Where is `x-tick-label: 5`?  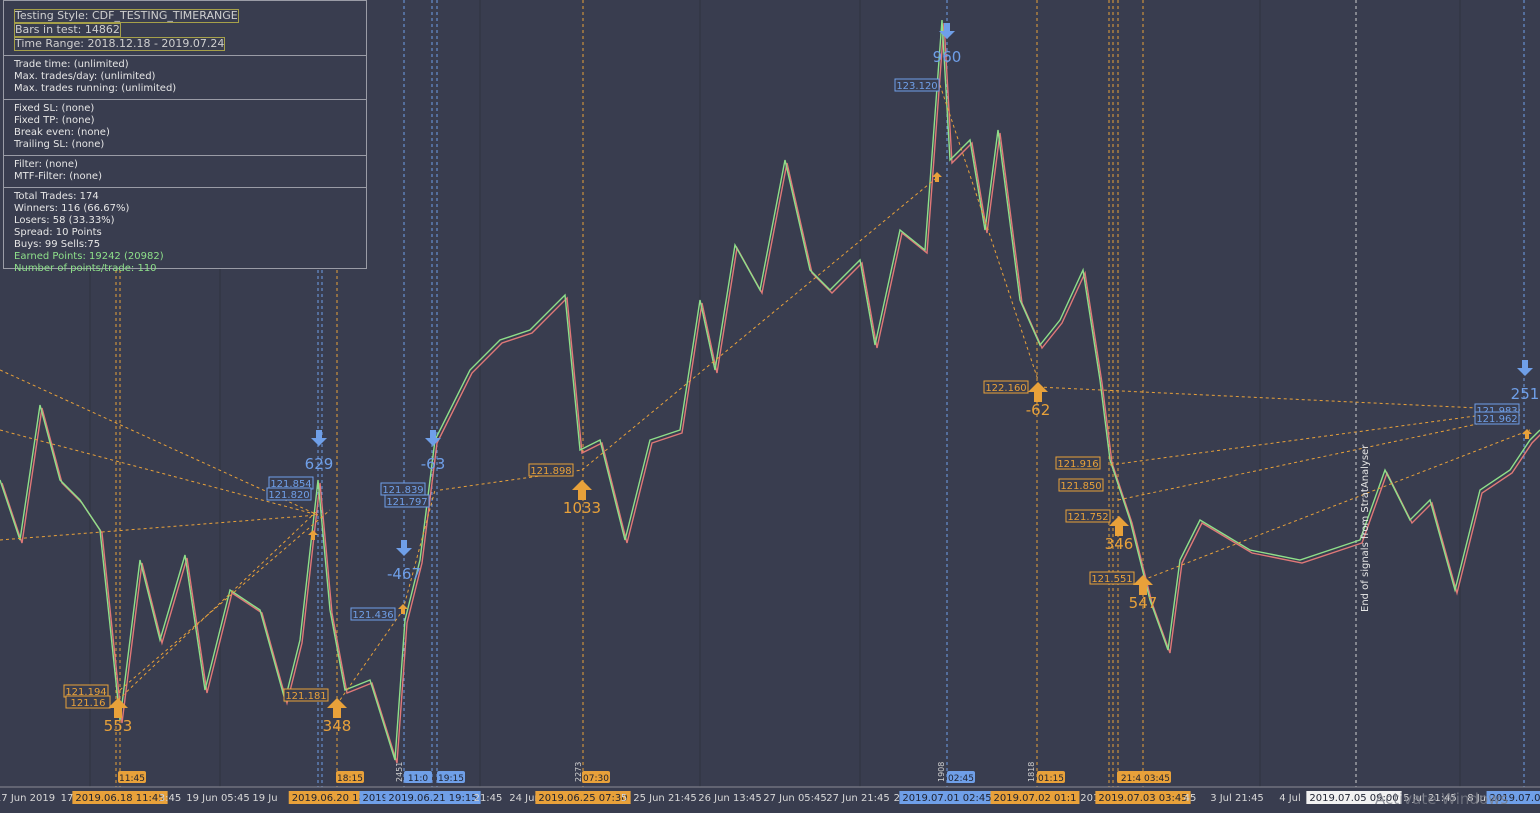
x-tick-label: 5 is located at coordinates (624, 798).